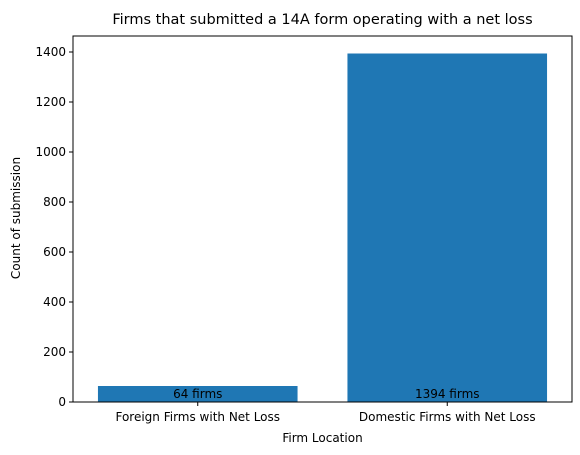 The image size is (580, 455). What do you see at coordinates (447, 417) in the screenshot?
I see `x-tick-label-1: Domestic Firms with Net Loss` at bounding box center [447, 417].